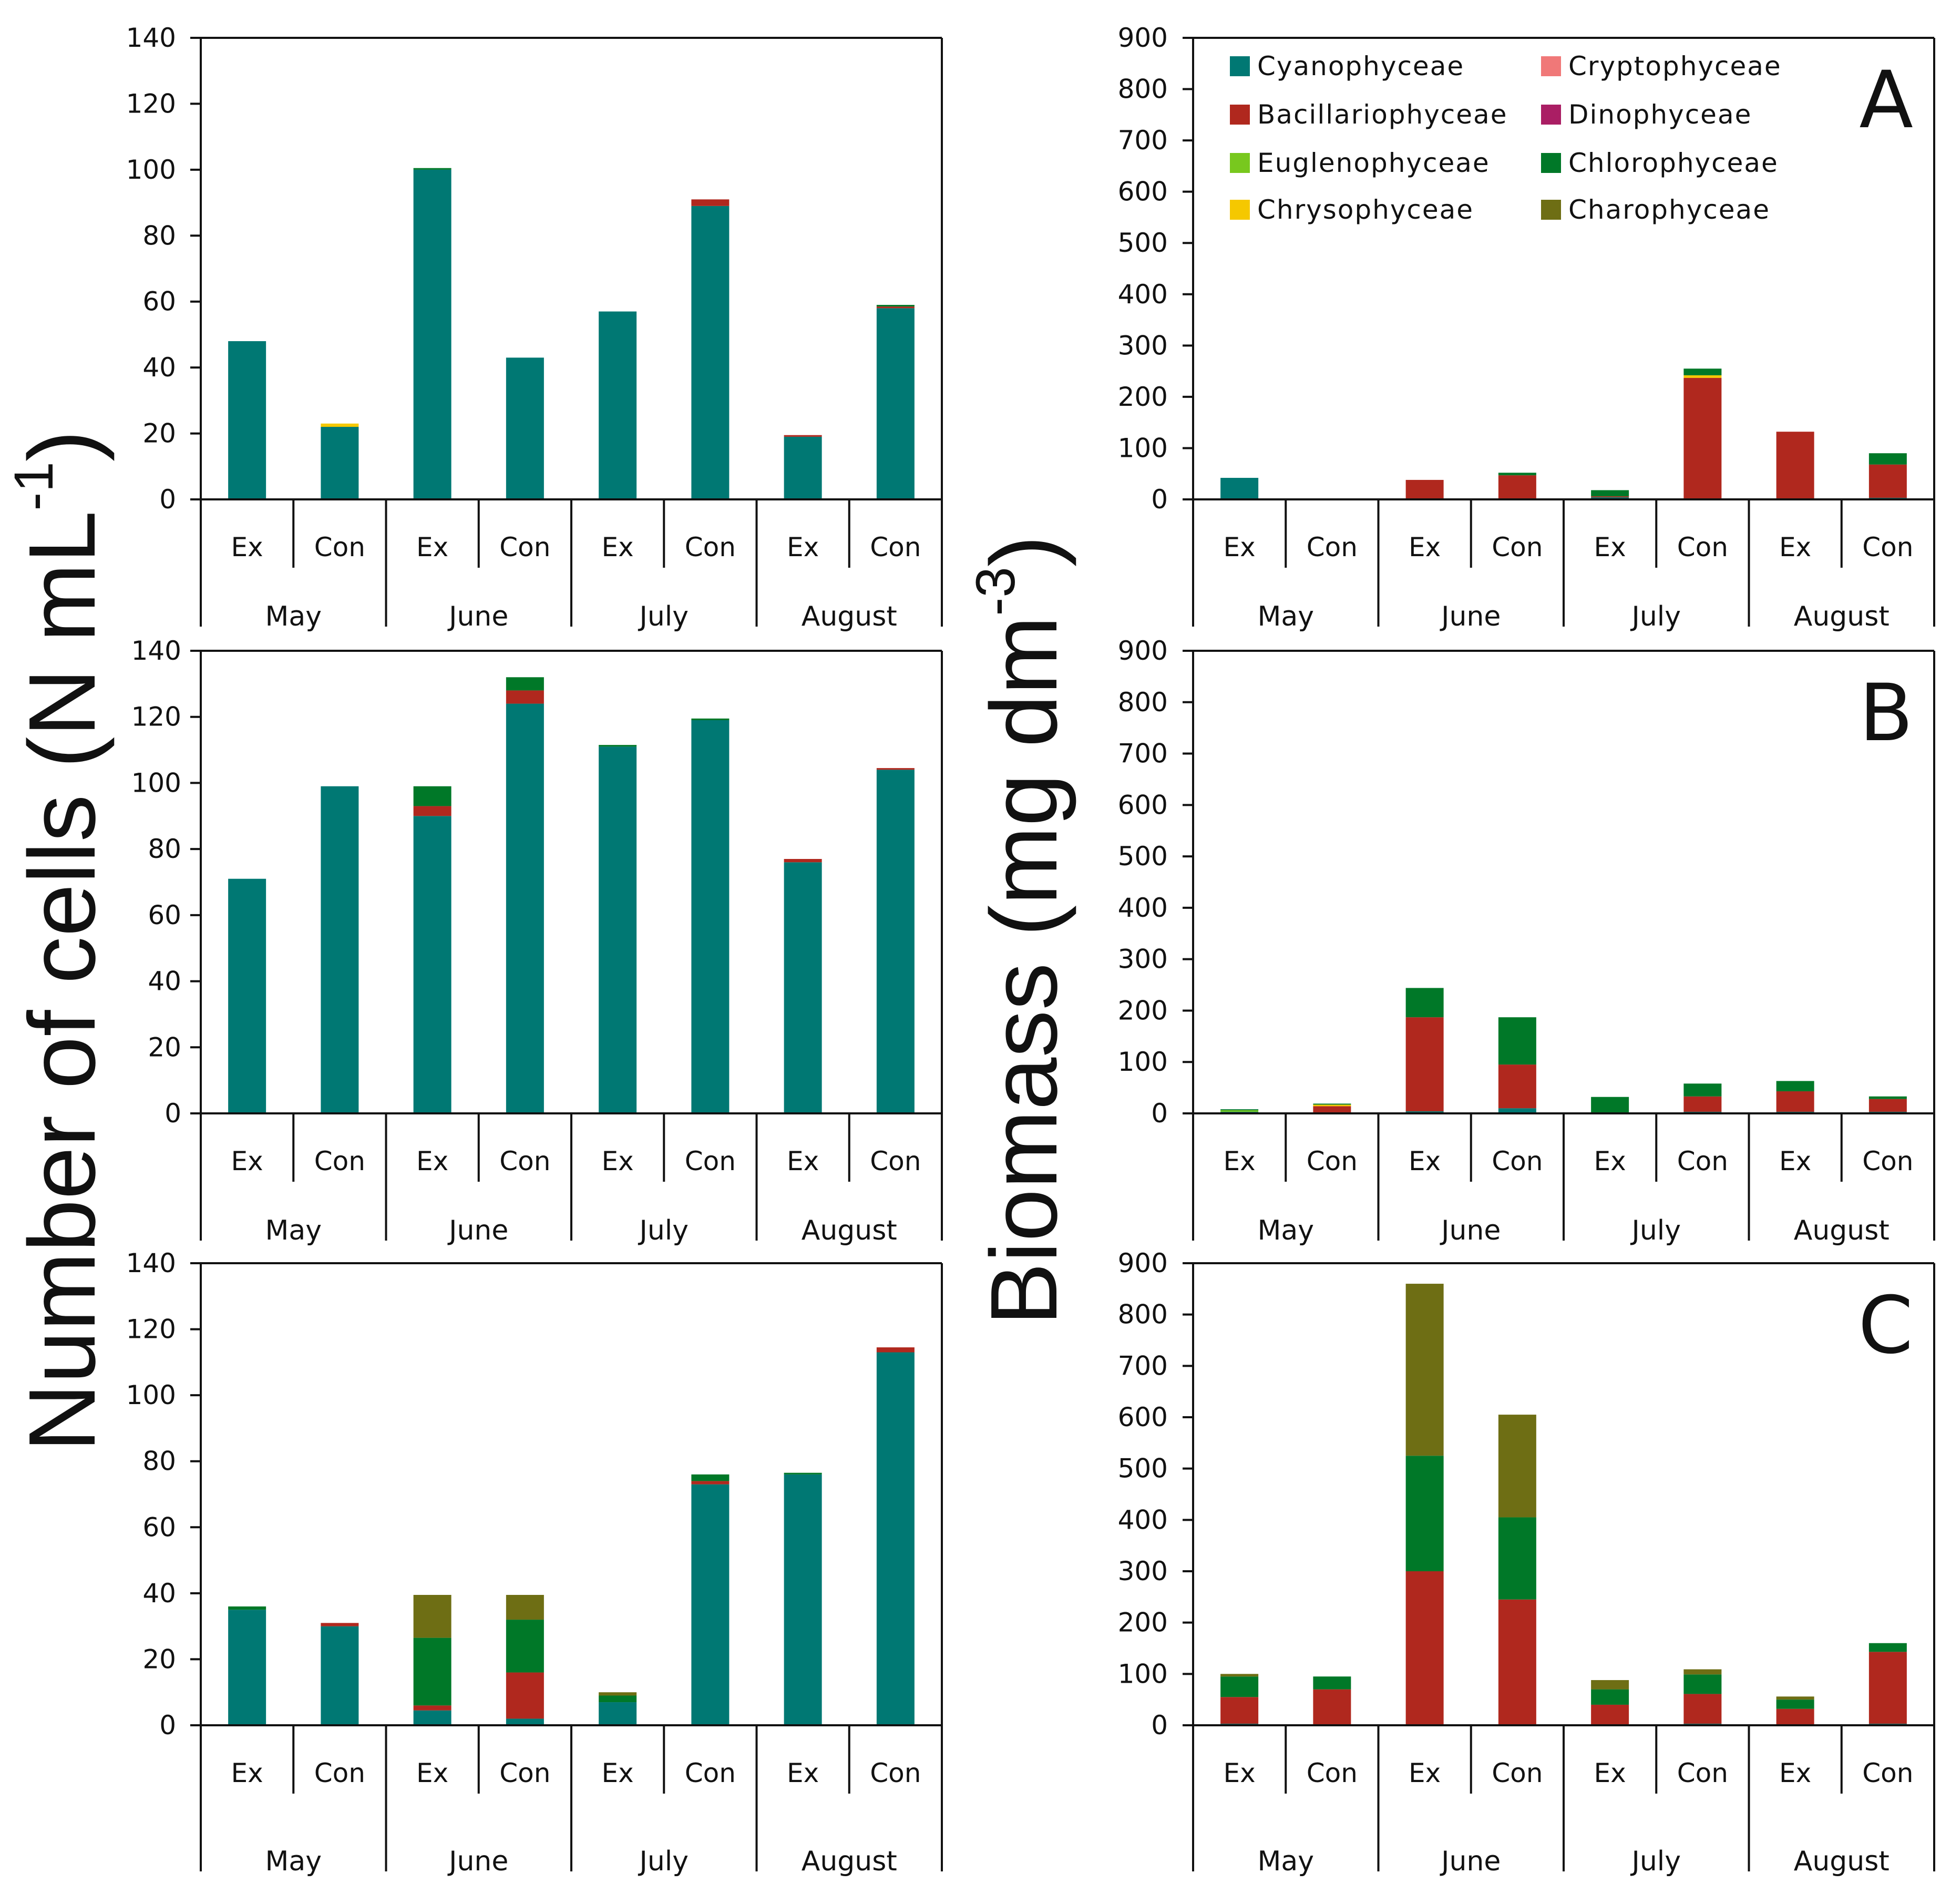  What do you see at coordinates (1368, 114) in the screenshot?
I see `legend-item: Bacillariophyceae` at bounding box center [1368, 114].